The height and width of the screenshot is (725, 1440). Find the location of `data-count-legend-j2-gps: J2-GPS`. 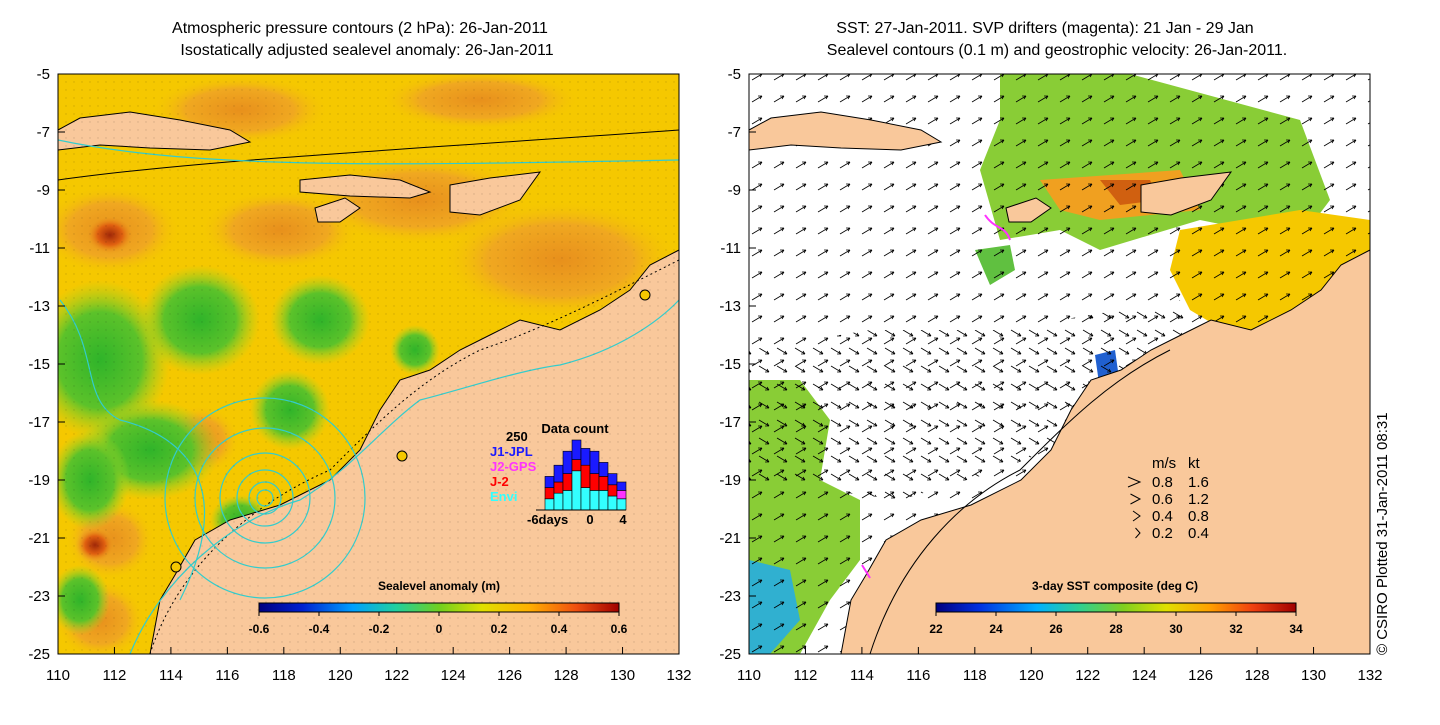

data-count-legend-j2-gps: J2-GPS is located at coordinates (513, 466).